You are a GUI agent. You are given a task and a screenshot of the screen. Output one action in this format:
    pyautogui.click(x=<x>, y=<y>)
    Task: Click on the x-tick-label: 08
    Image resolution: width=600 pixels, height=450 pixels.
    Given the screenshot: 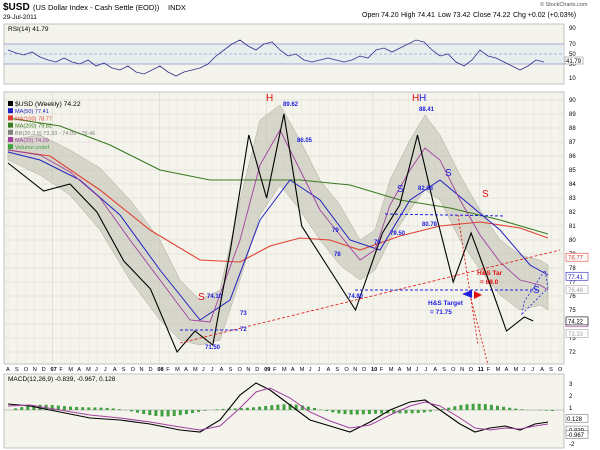 What is the action you would take?
    pyautogui.click(x=160, y=370)
    